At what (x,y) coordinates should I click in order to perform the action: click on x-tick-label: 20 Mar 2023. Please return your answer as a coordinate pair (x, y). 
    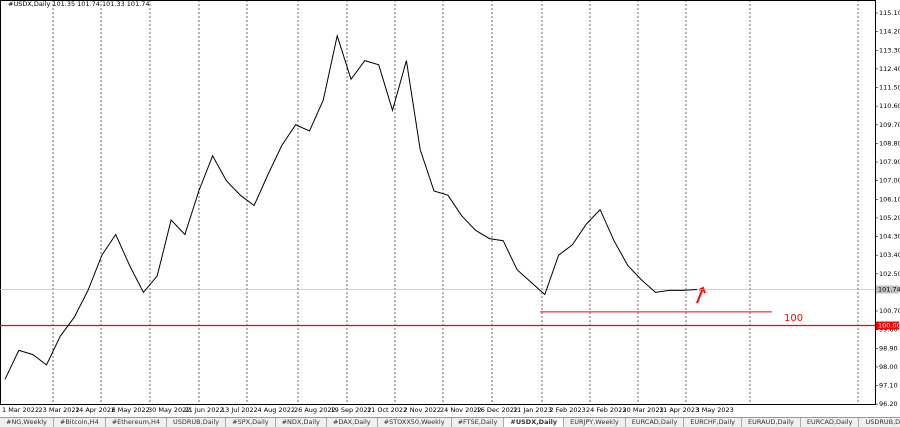
    Looking at the image, I should click on (643, 410).